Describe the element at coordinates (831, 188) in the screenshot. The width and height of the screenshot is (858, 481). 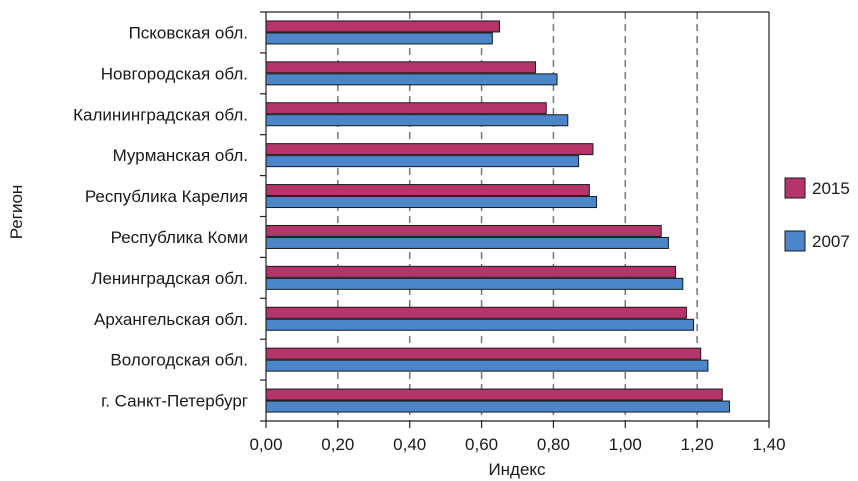
I see `legend-label-2015: 2015` at that location.